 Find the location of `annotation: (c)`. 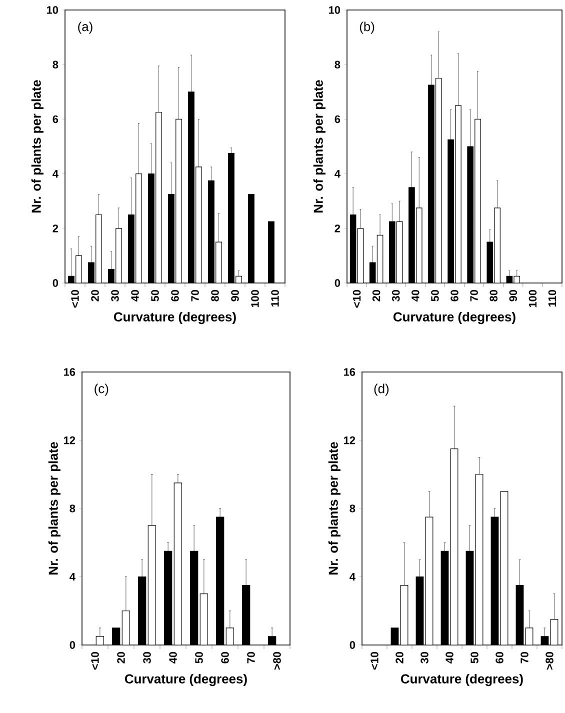

annotation: (c) is located at coordinates (101, 390).